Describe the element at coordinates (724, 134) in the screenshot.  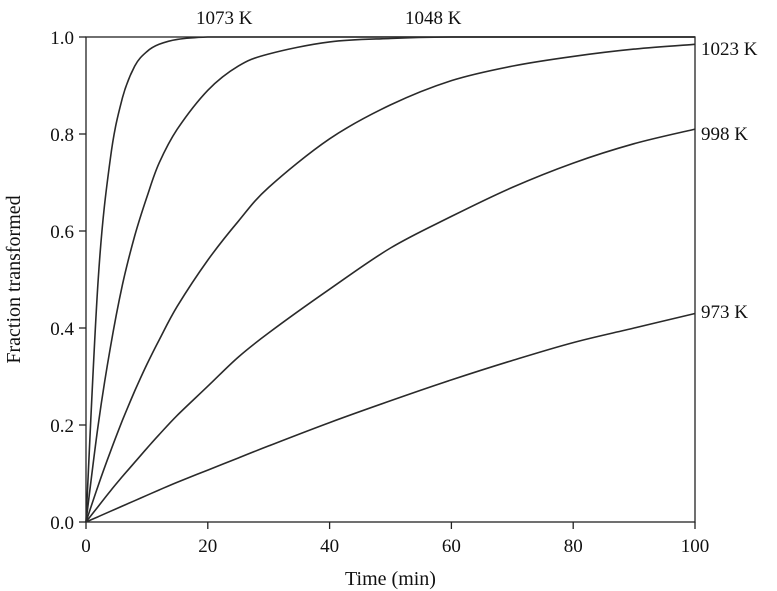
I see `series-label: 998 K` at that location.